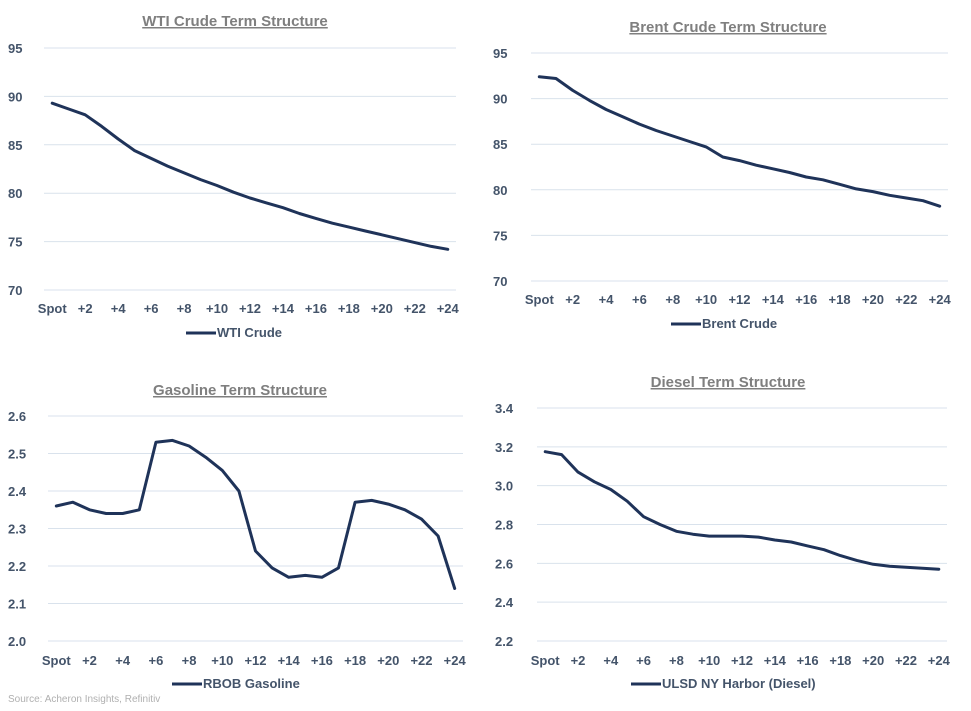  What do you see at coordinates (84, 699) in the screenshot?
I see `source-note: Source: Acheron Insights, Refinitiv` at bounding box center [84, 699].